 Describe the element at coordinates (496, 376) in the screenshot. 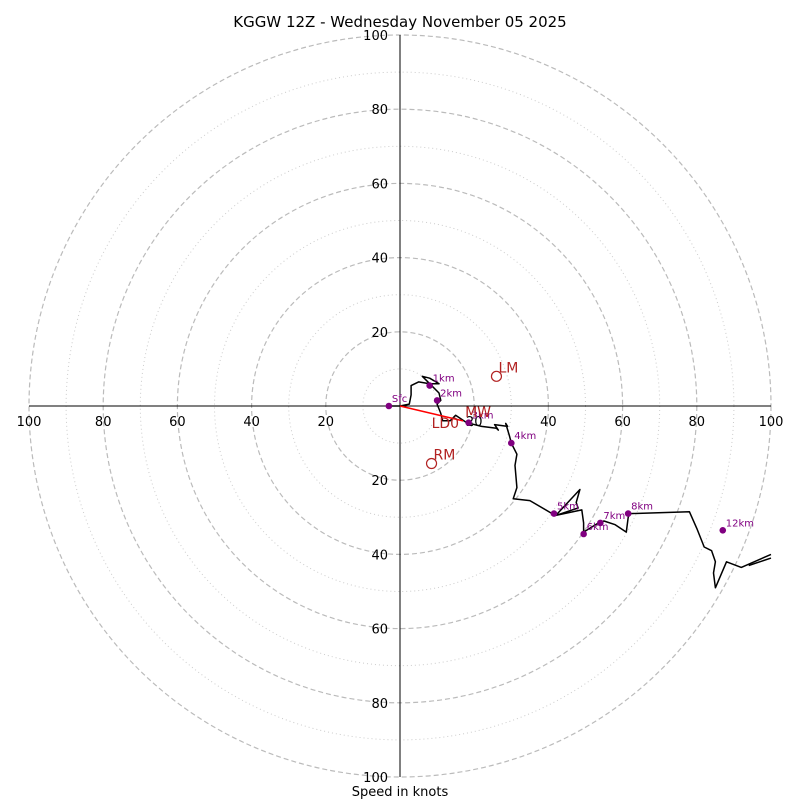

I see `motion-marker-lm` at that location.